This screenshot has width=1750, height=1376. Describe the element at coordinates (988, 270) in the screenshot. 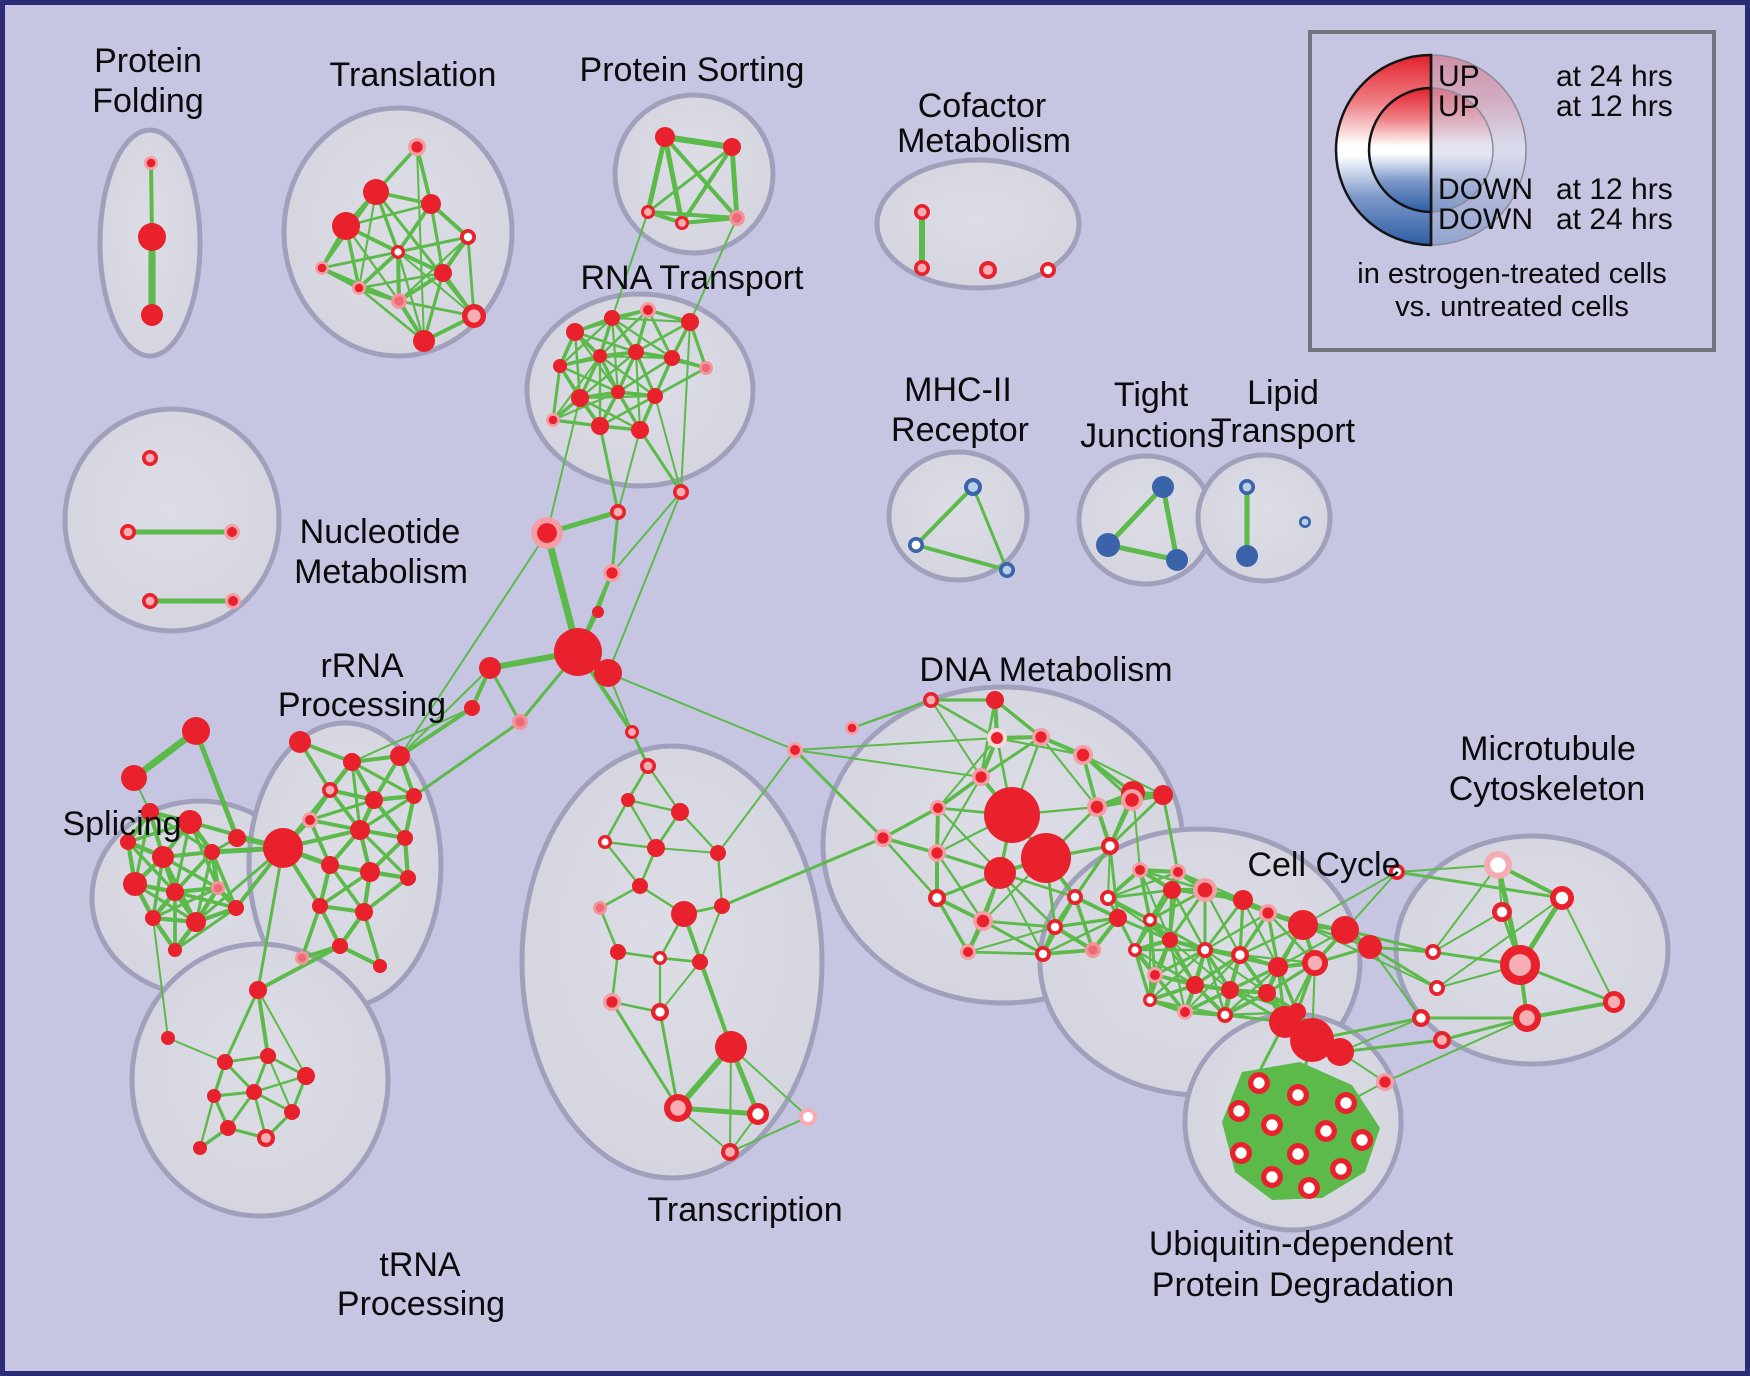

I see `node-cf3` at that location.